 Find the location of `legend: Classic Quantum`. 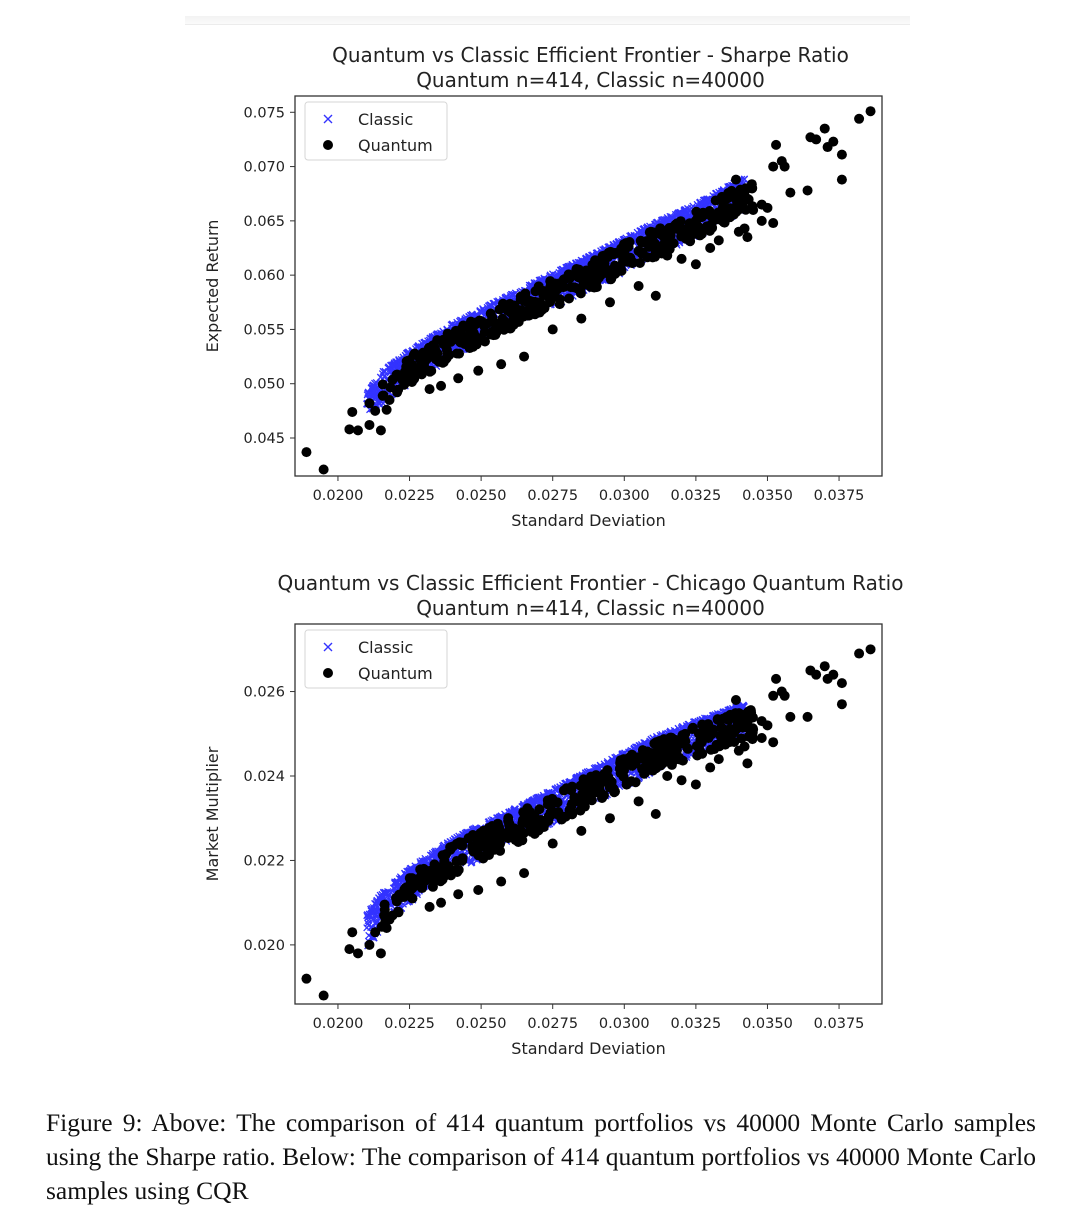

legend: Classic Quantum is located at coordinates (376, 131).